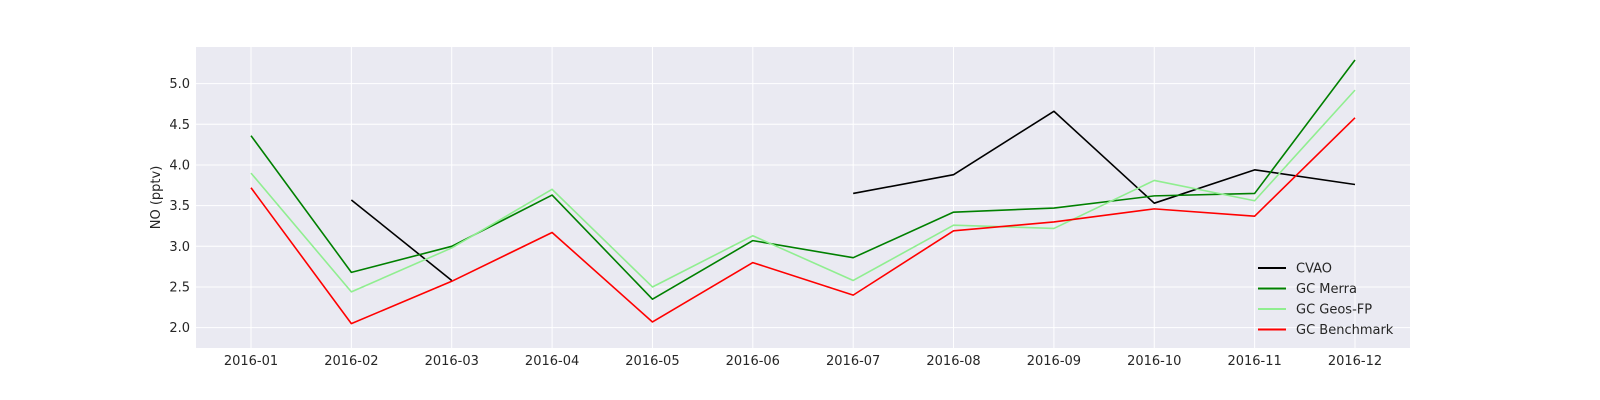  Describe the element at coordinates (251, 361) in the screenshot. I see `x-tick-label: 2016-01` at that location.